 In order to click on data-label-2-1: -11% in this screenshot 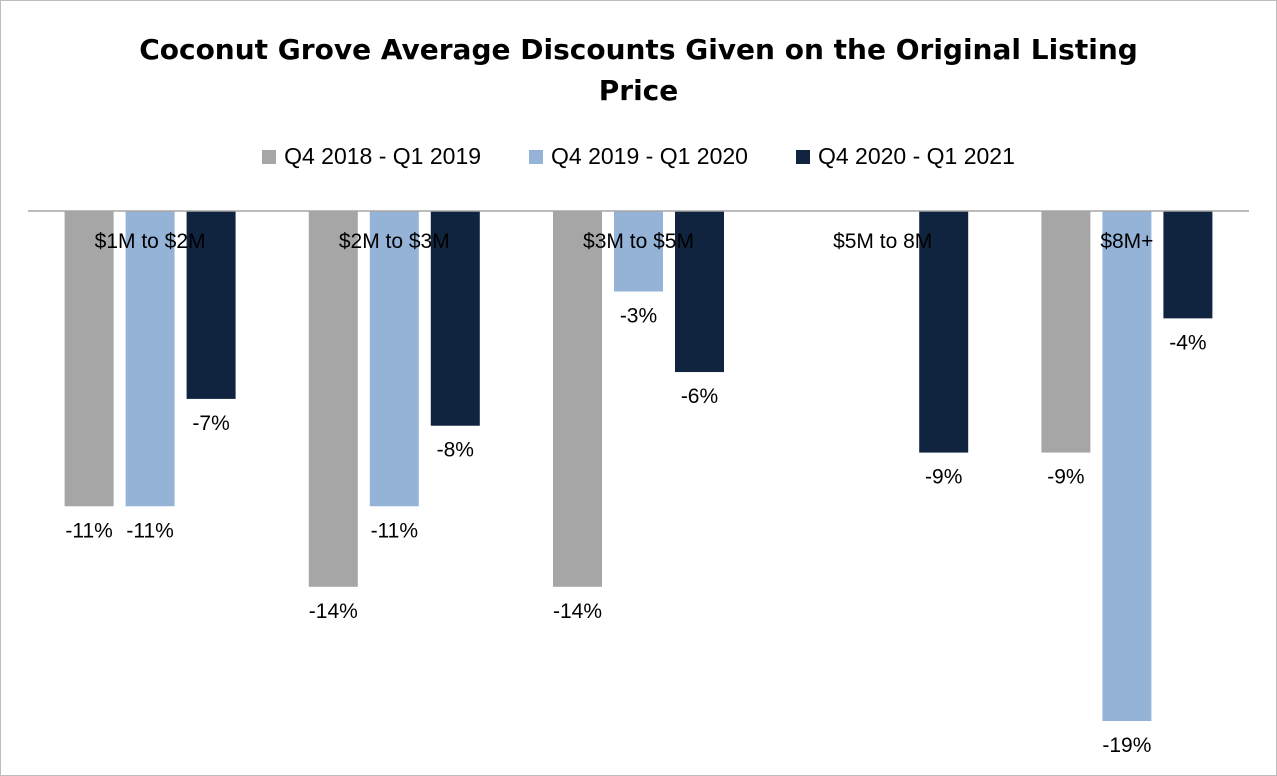, I will do `click(149, 530)`.